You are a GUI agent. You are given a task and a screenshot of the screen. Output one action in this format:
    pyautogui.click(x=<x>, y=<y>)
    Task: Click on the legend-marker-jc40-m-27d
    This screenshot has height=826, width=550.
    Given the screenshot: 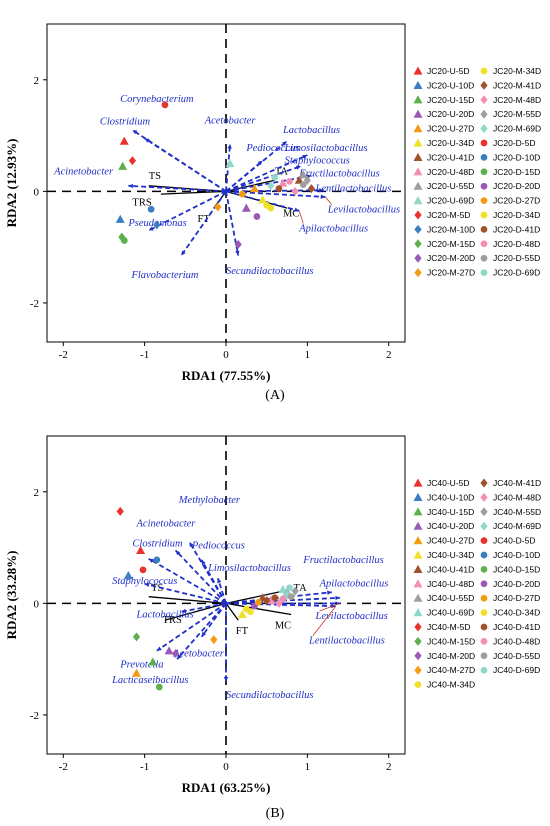 What is the action you would take?
    pyautogui.click(x=418, y=670)
    